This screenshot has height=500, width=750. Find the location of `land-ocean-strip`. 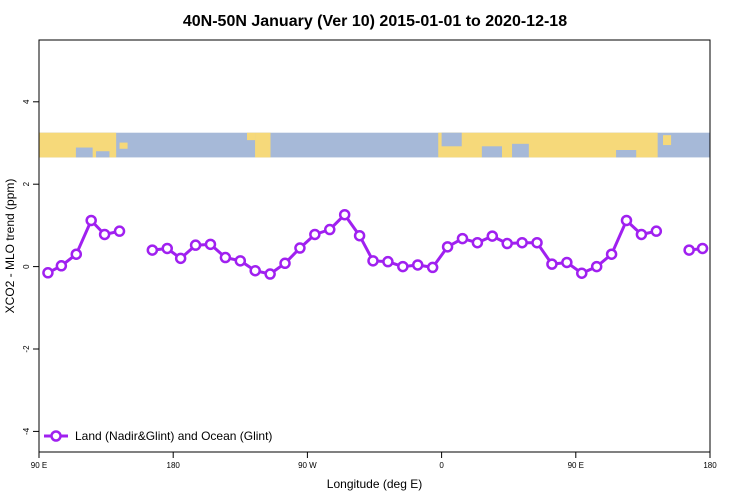

land-ocean-strip is located at coordinates (374, 145).